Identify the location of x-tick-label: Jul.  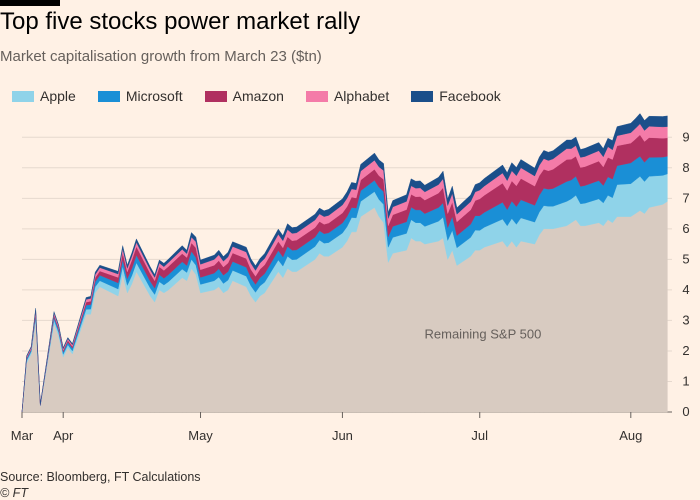
(479, 435).